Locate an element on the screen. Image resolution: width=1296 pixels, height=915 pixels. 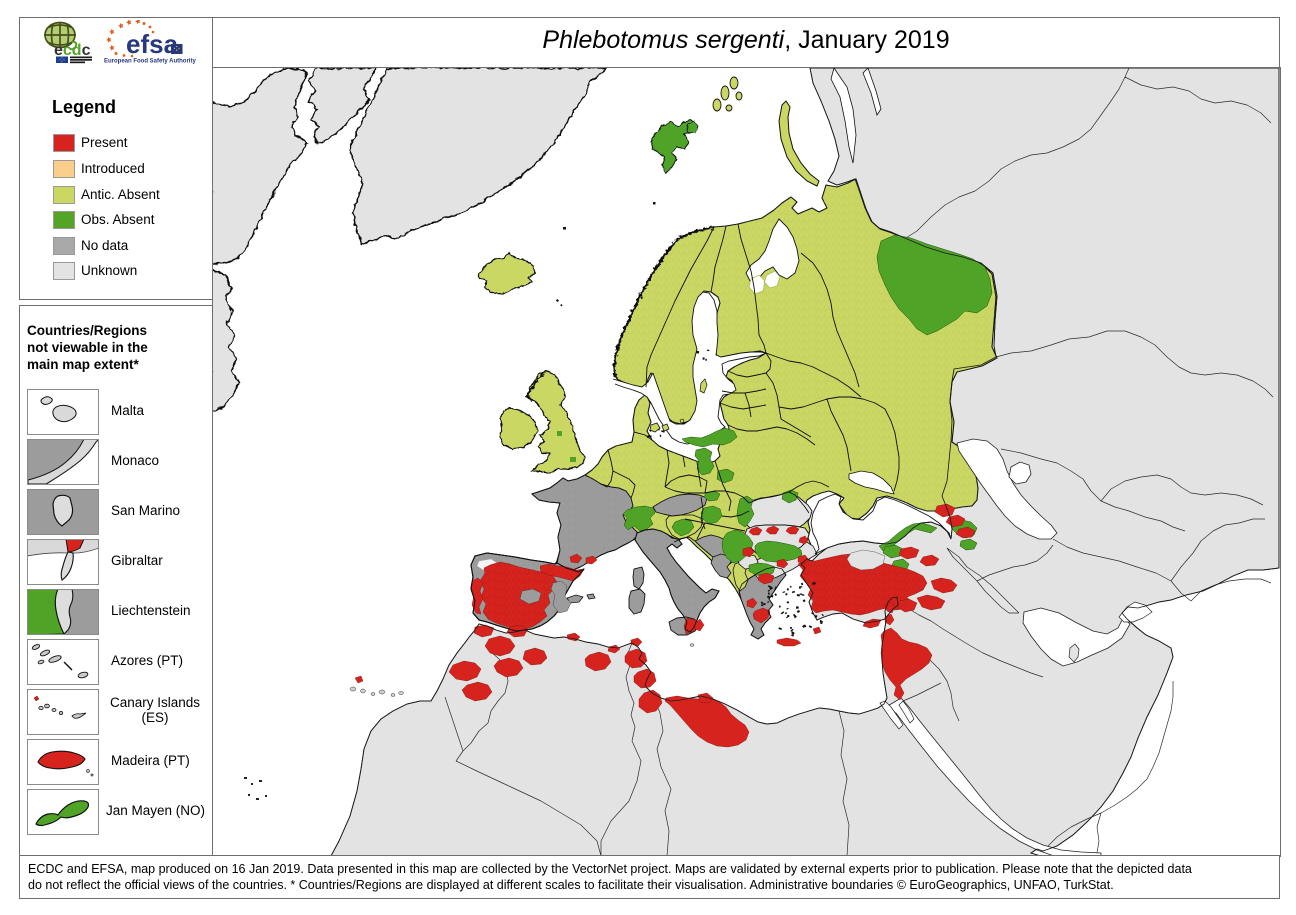
svg-text: ecdc is located at coordinates (72, 50).